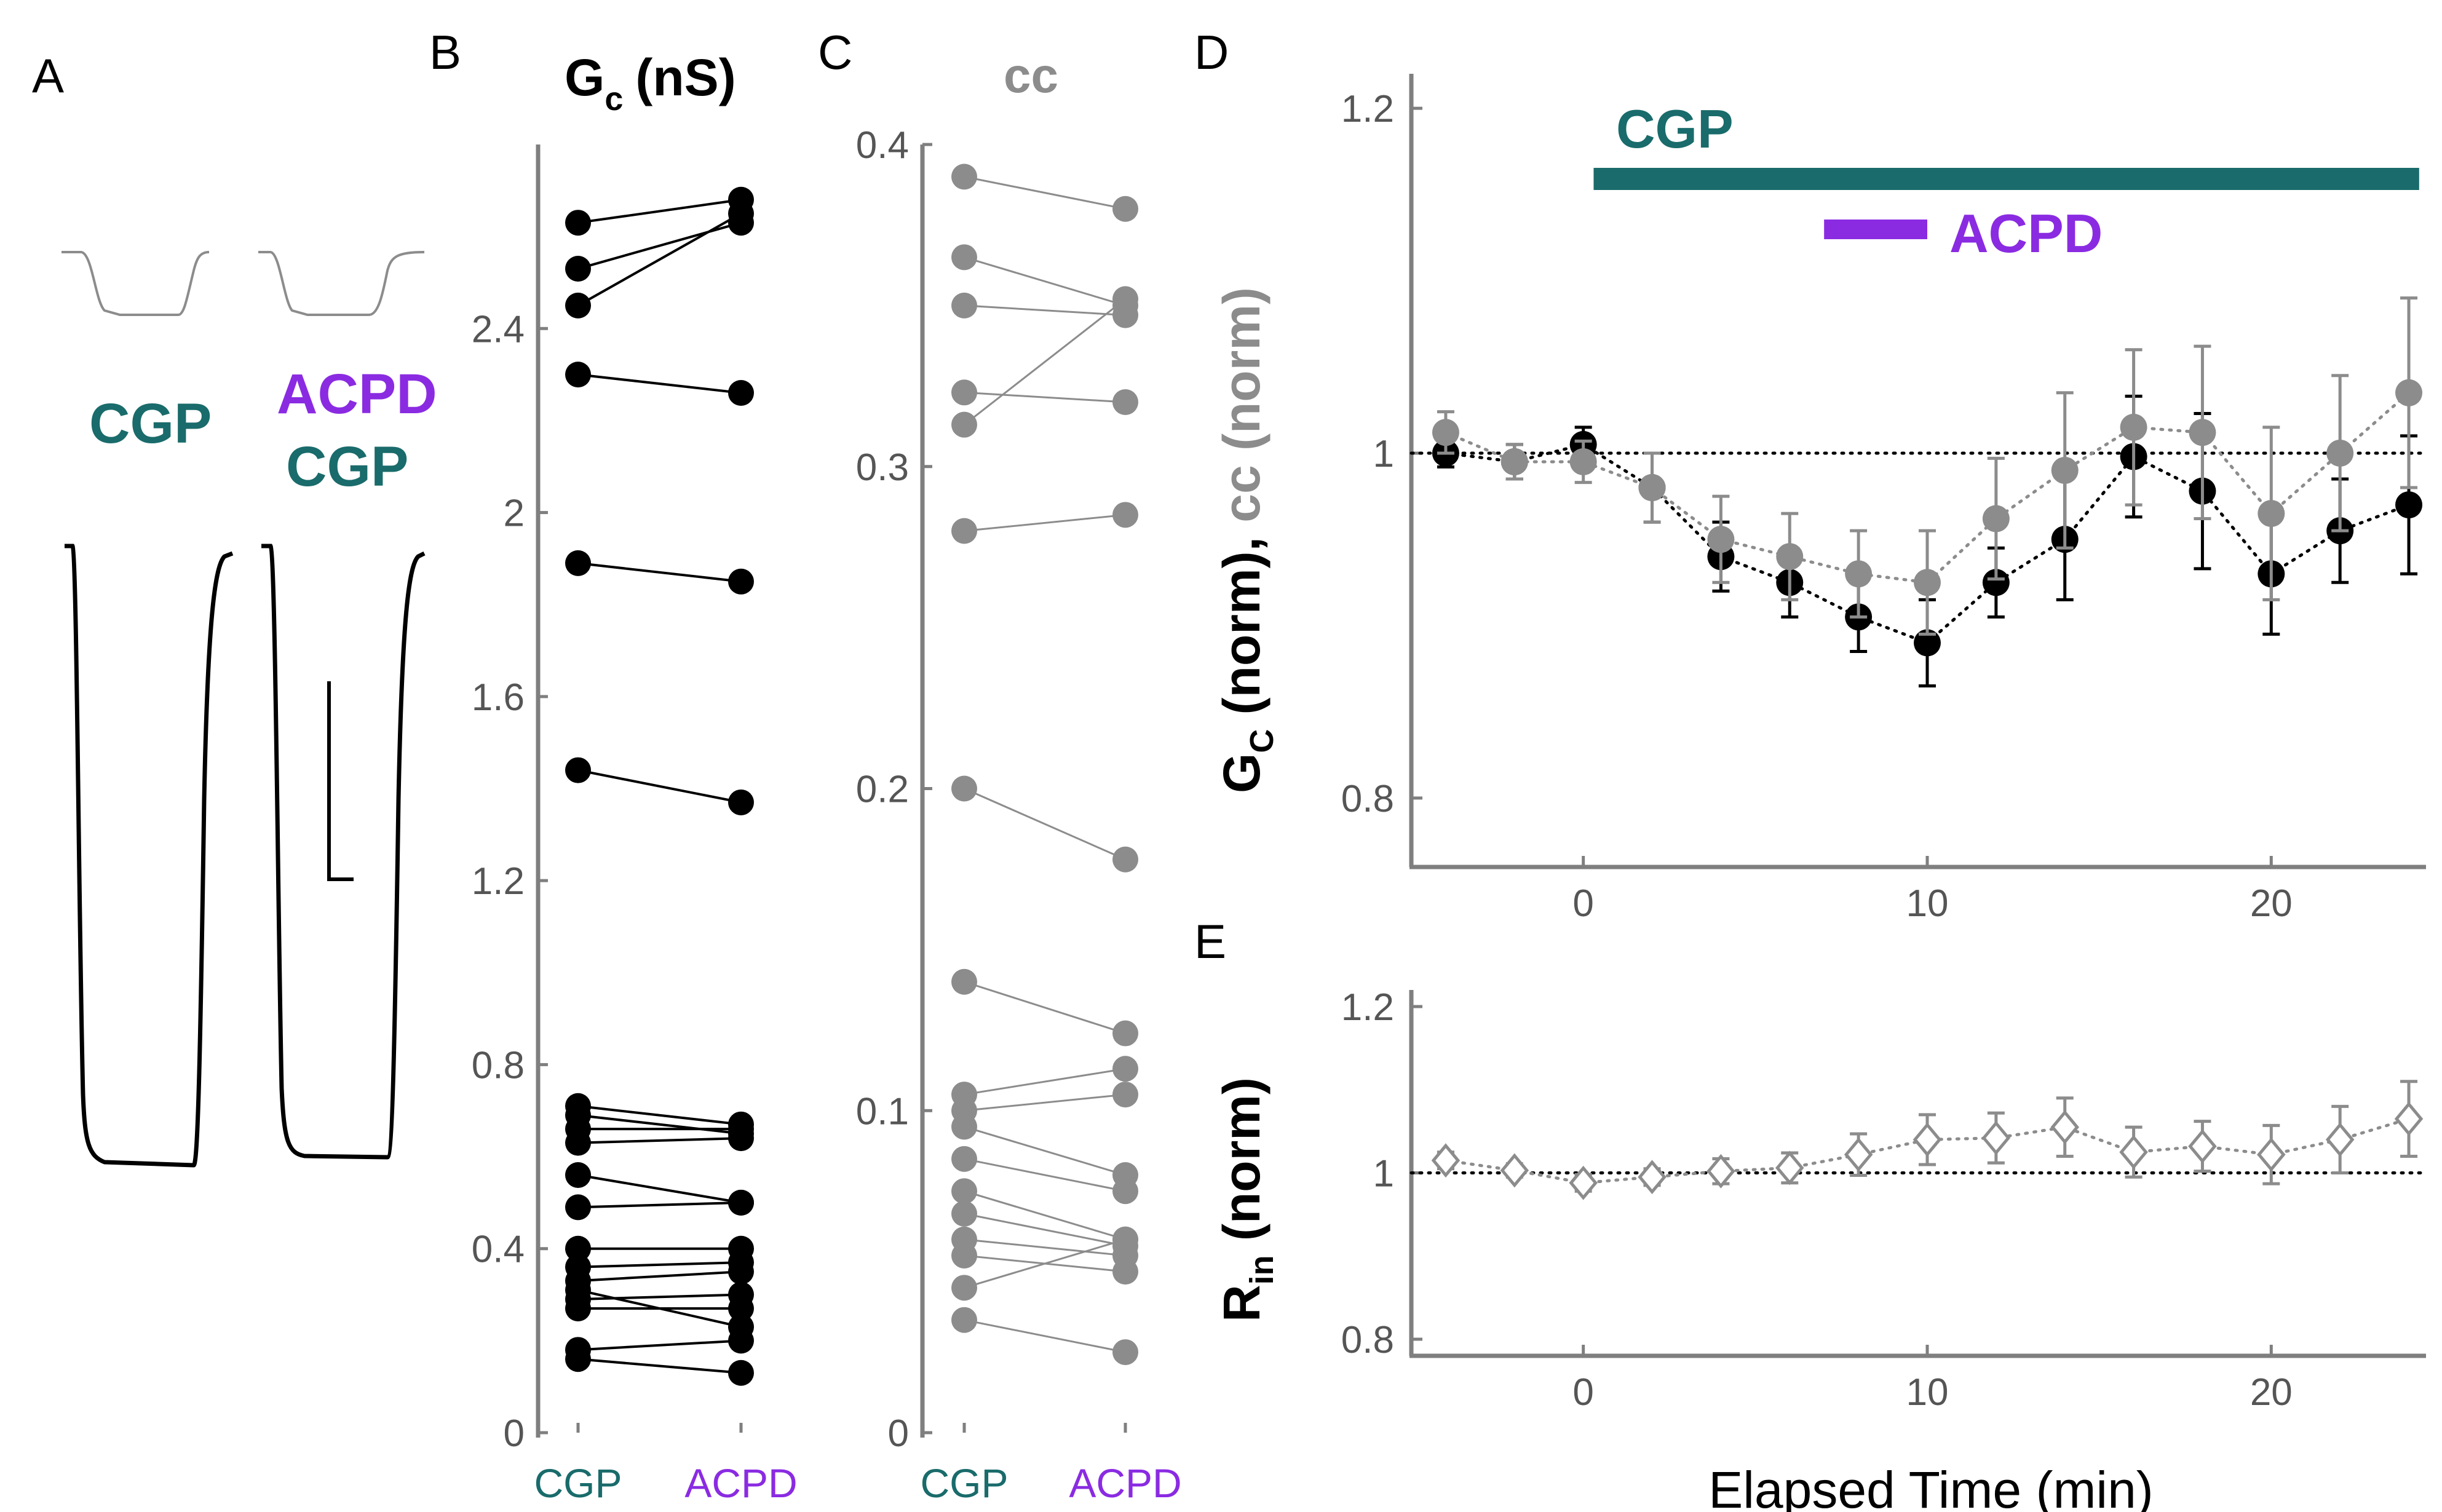  I want to click on panel-b: B Gc (nS) 0 0.4 0.8 1.2 1.6 2 2.4 CGP ACPD, so click(613, 766).